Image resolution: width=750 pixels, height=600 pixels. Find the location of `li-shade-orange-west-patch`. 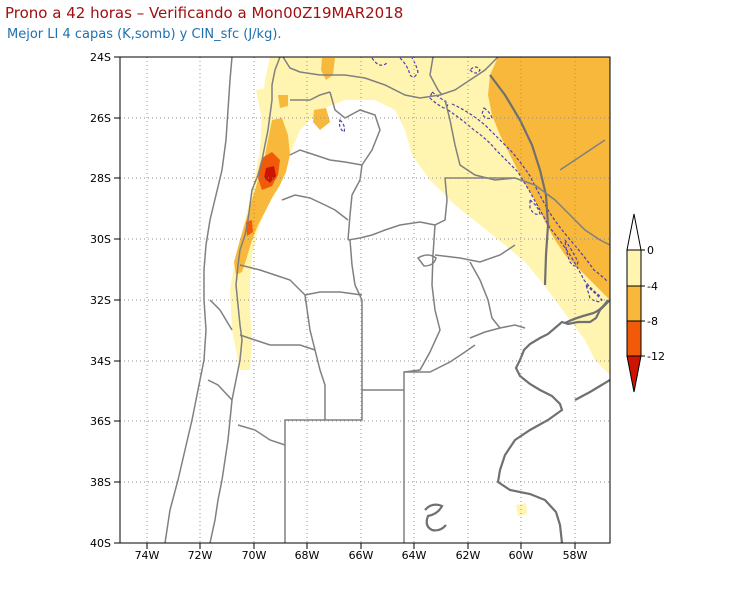

li-shade-orange-west-patch is located at coordinates (283, 101).